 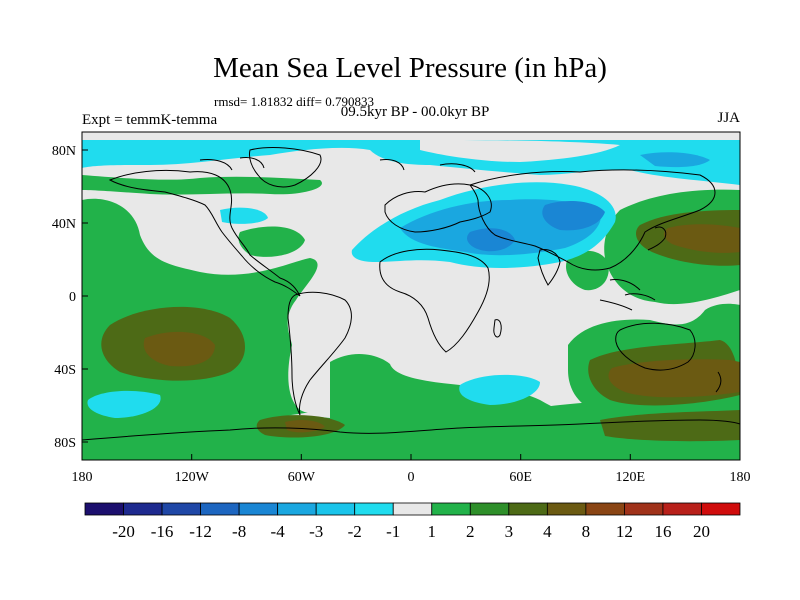 What do you see at coordinates (497, 328) in the screenshot?
I see `coast-madagascar` at bounding box center [497, 328].